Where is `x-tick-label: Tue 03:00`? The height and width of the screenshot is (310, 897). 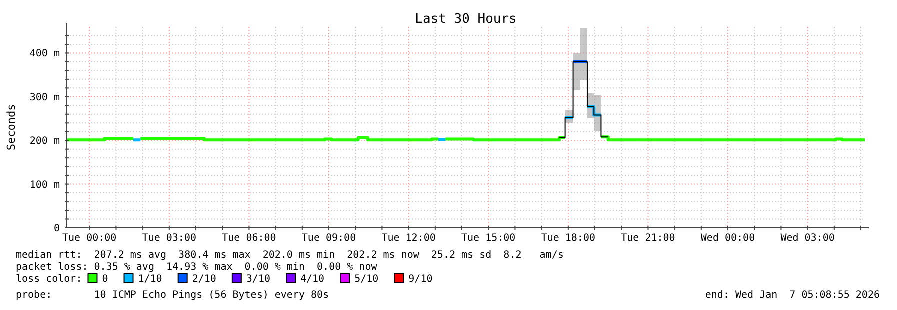
x-tick-label: Tue 03:00 is located at coordinates (169, 238).